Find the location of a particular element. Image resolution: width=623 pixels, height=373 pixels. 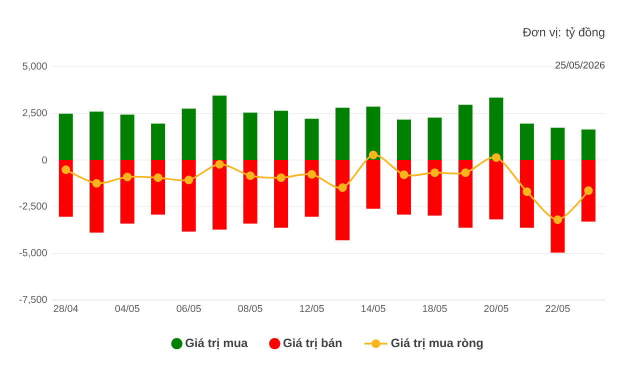

x-tick-label: 08/05 is located at coordinates (250, 308).